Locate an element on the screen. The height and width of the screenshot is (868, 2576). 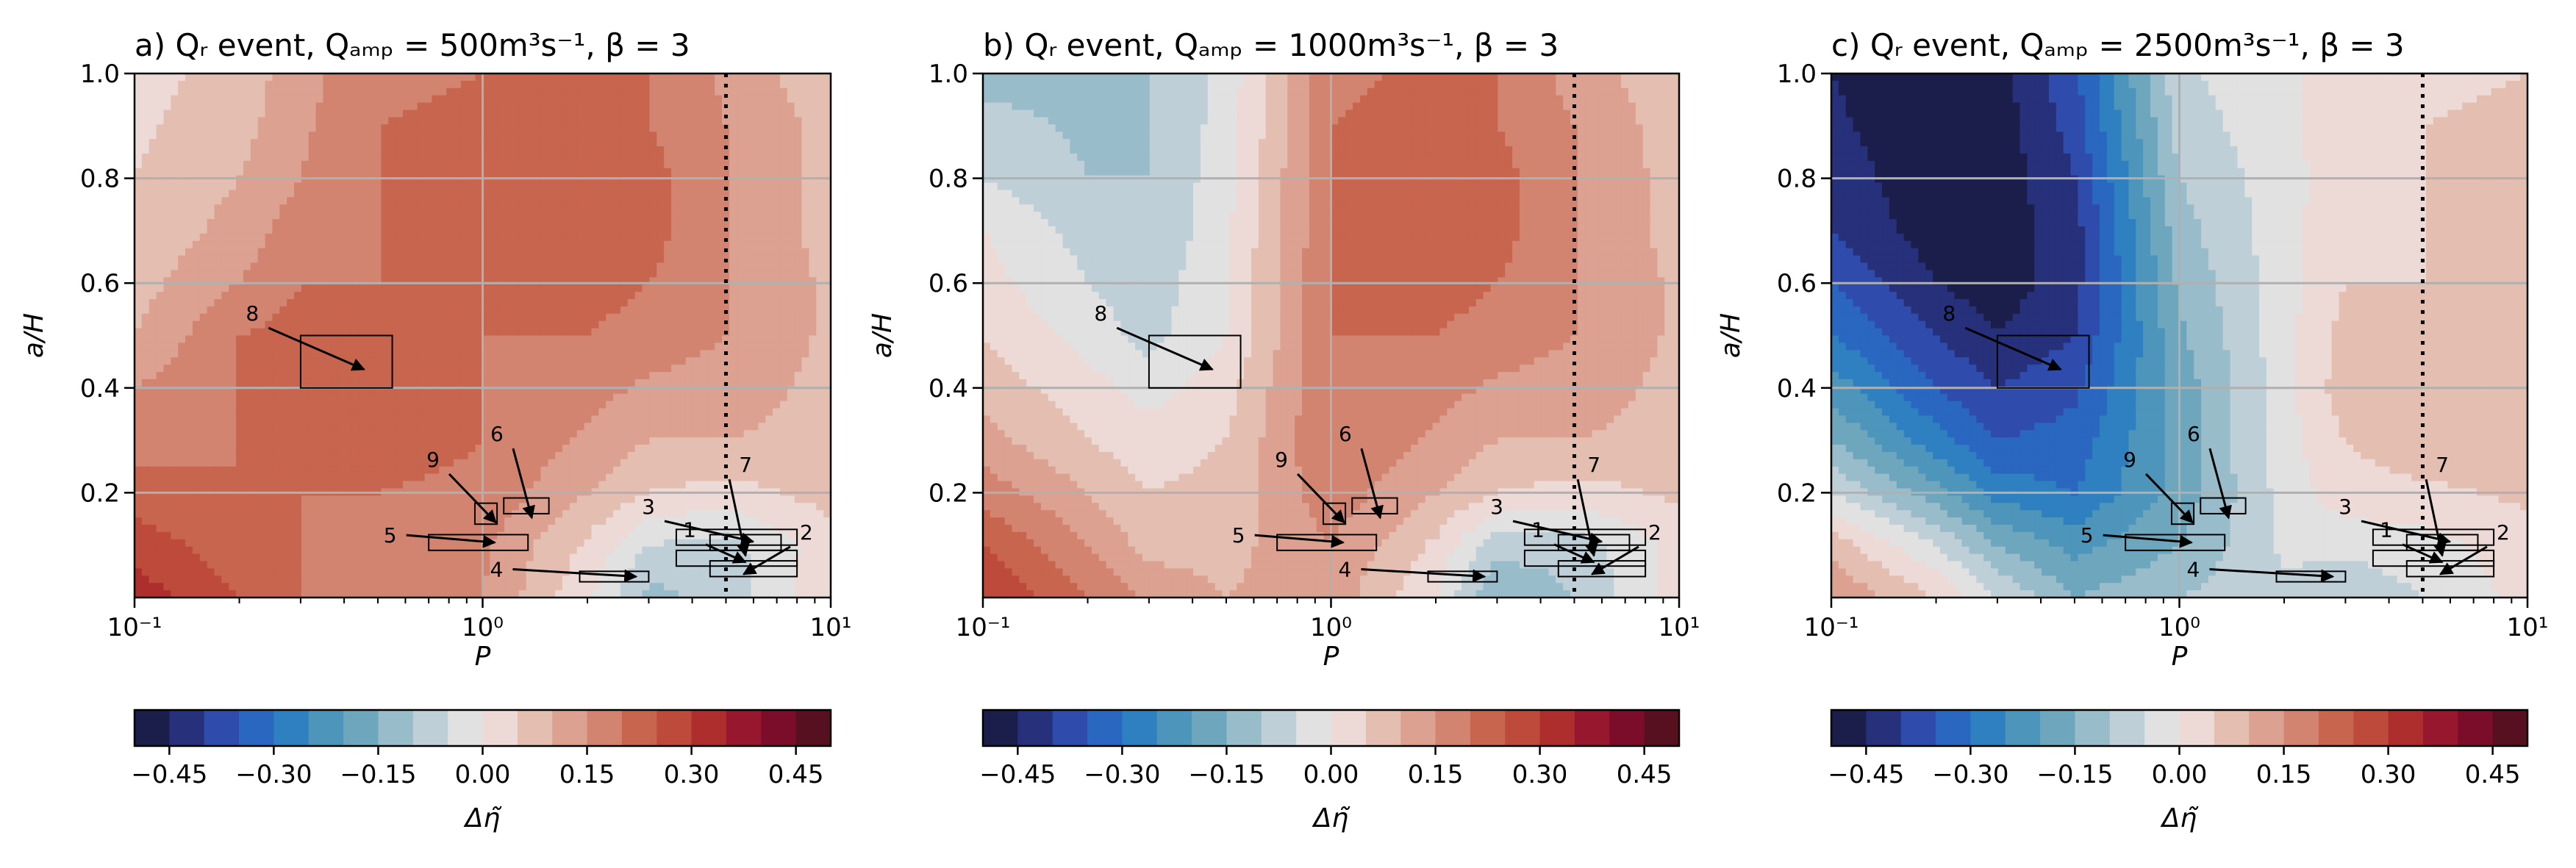
region-label: 4 is located at coordinates (2193, 569).